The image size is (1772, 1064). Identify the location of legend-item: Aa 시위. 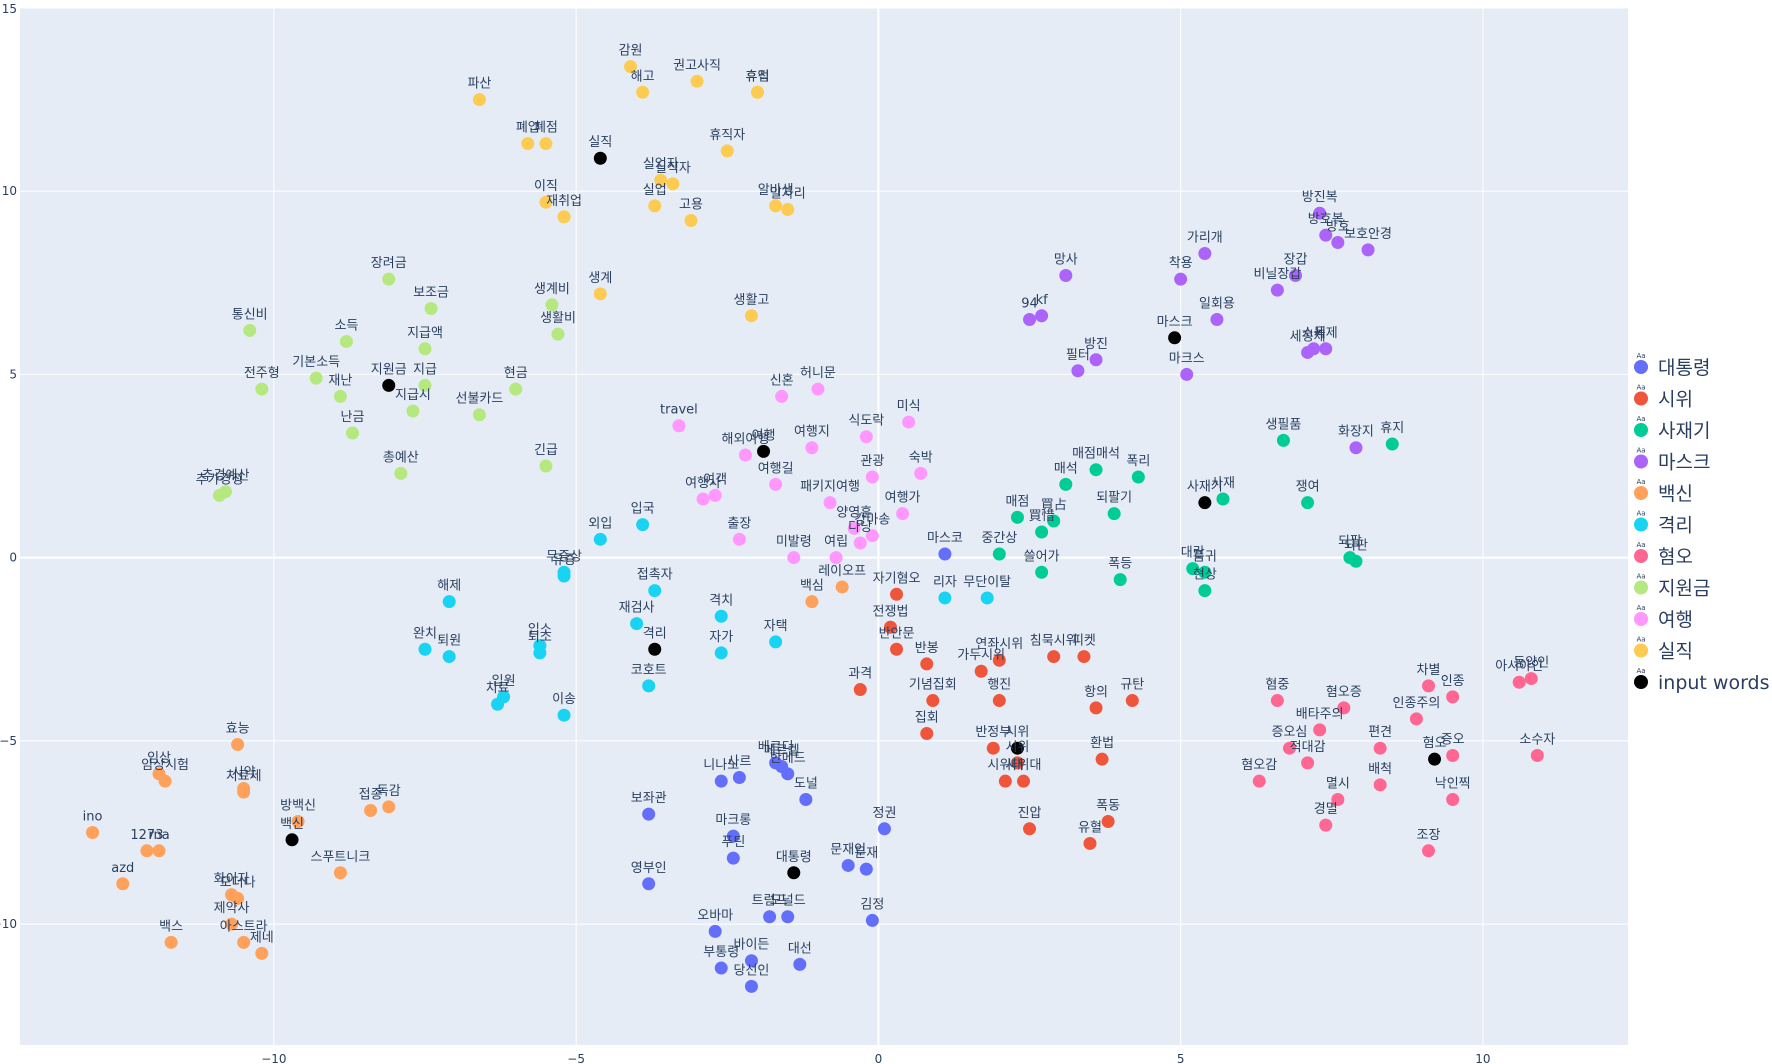
(1663, 397).